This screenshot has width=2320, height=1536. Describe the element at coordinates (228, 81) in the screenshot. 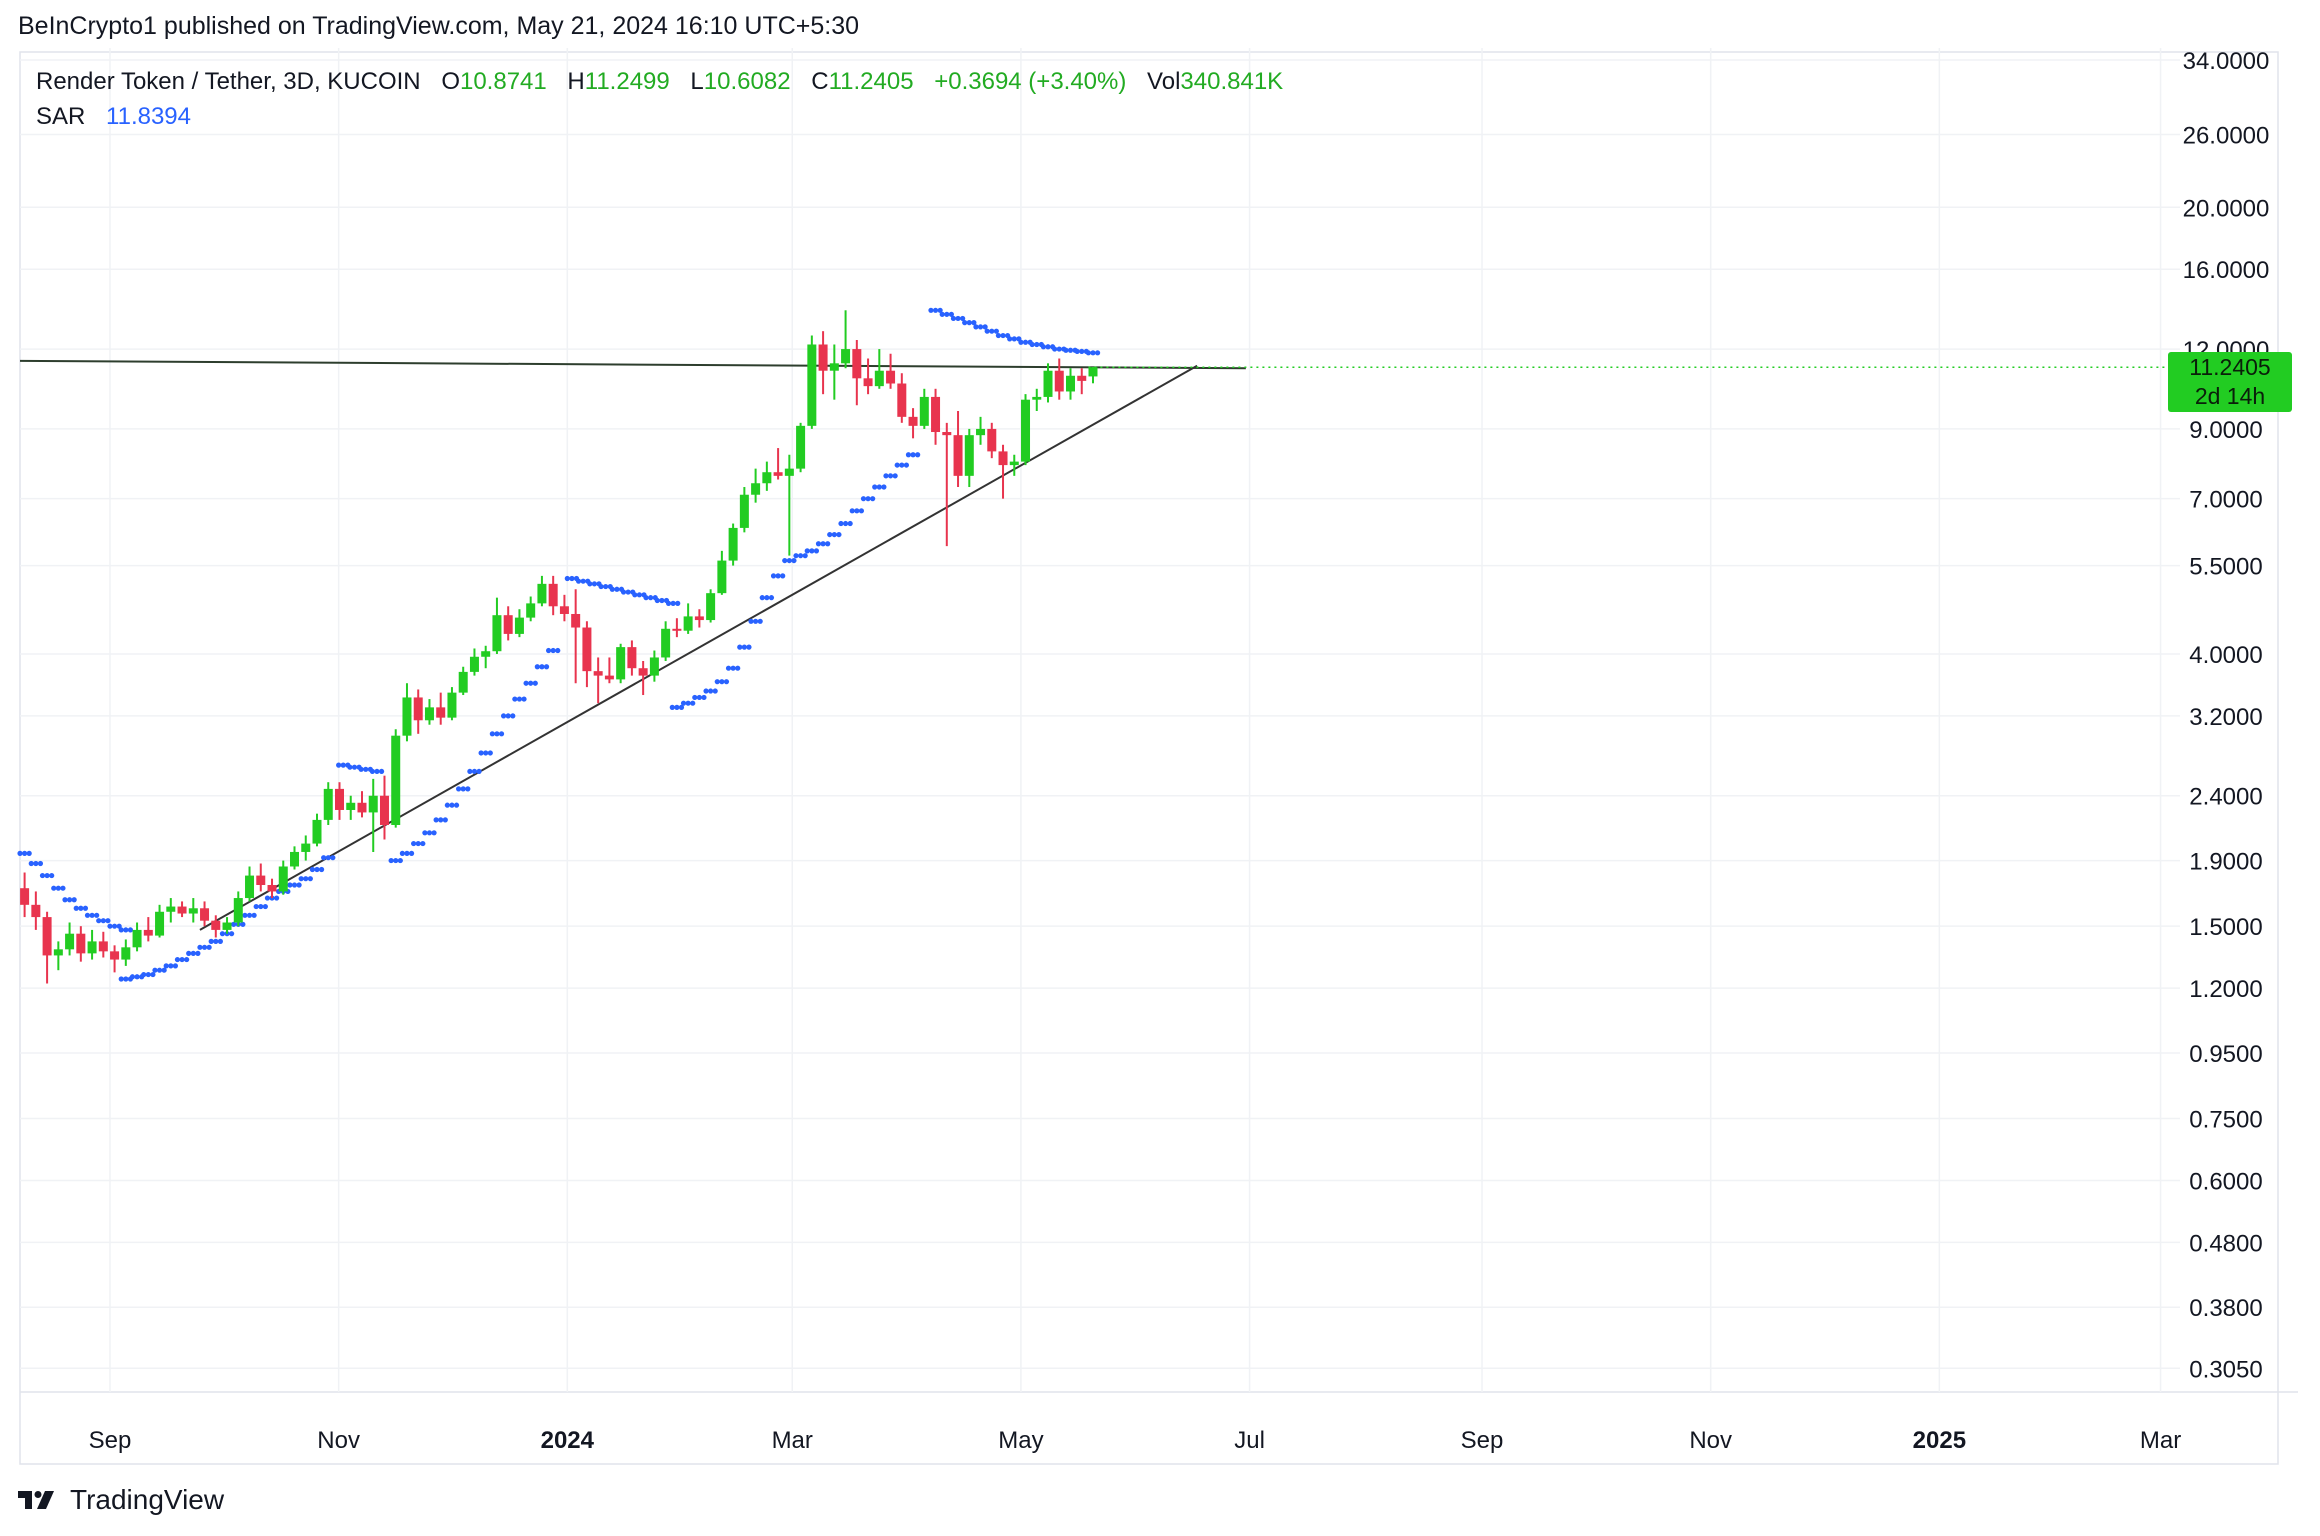

I see `symbol-title: Render Token / Tether, 3D, KUCOIN` at that location.